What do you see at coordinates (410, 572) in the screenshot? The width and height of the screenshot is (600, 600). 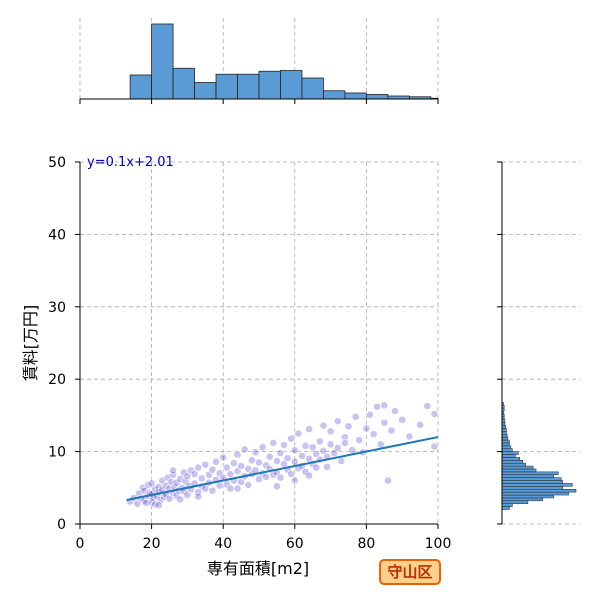 I see `district-badge: 守山区` at bounding box center [410, 572].